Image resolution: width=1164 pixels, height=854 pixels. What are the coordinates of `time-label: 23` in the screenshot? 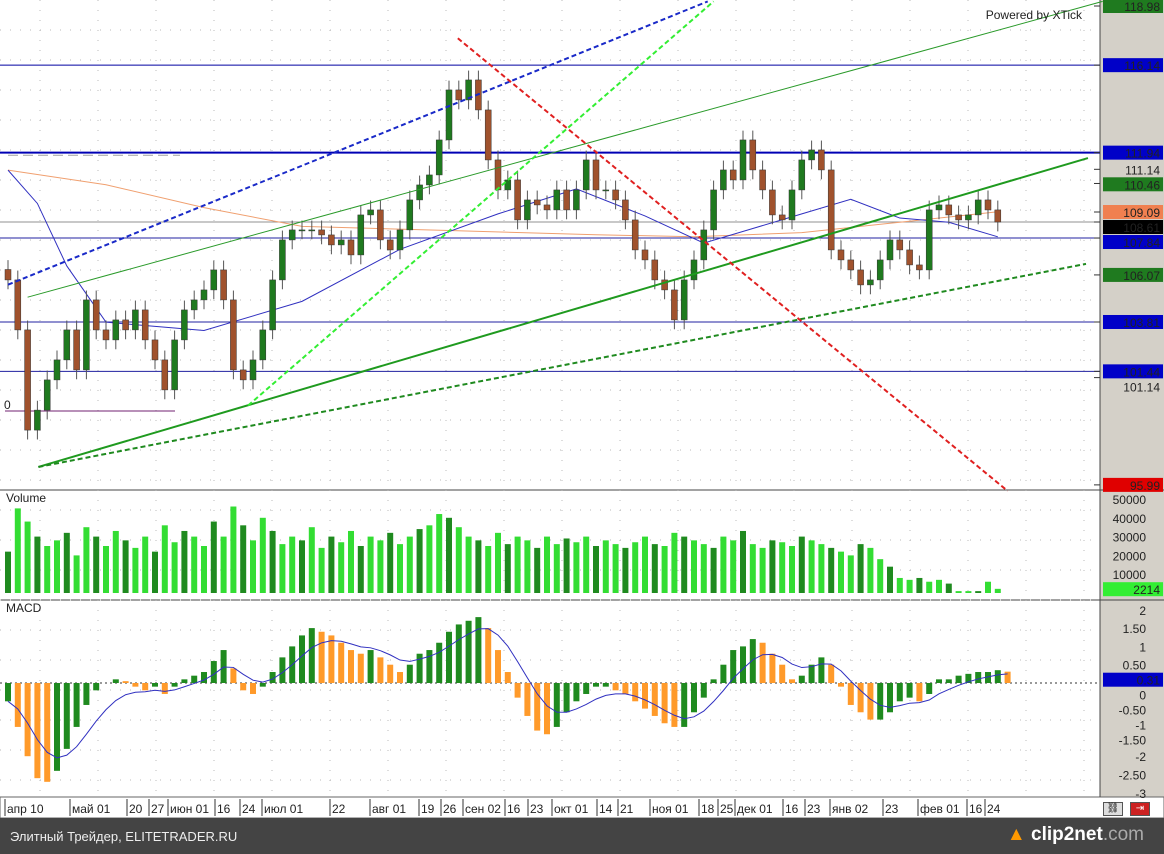 It's located at (814, 809).